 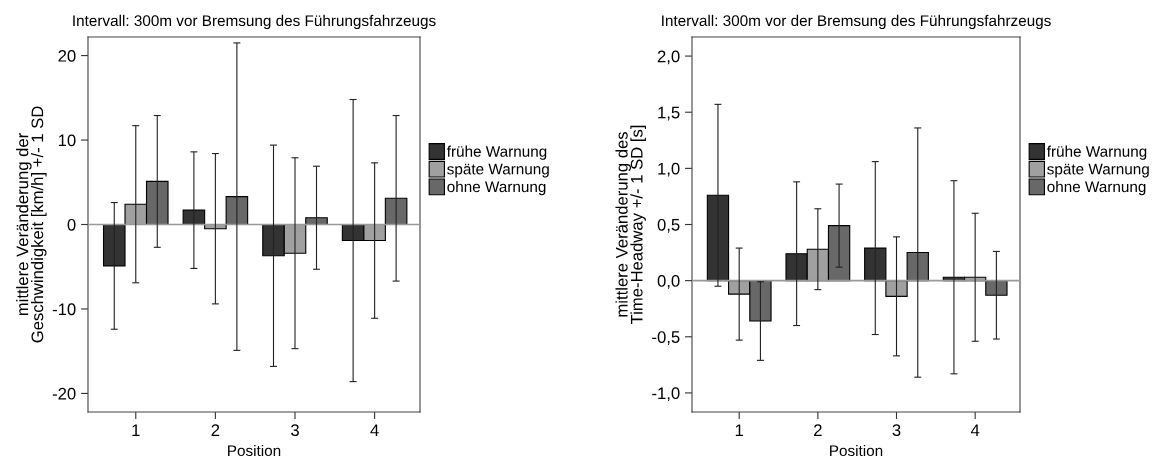 What do you see at coordinates (666, 394) in the screenshot?
I see `y-tick-label: -1,0` at bounding box center [666, 394].